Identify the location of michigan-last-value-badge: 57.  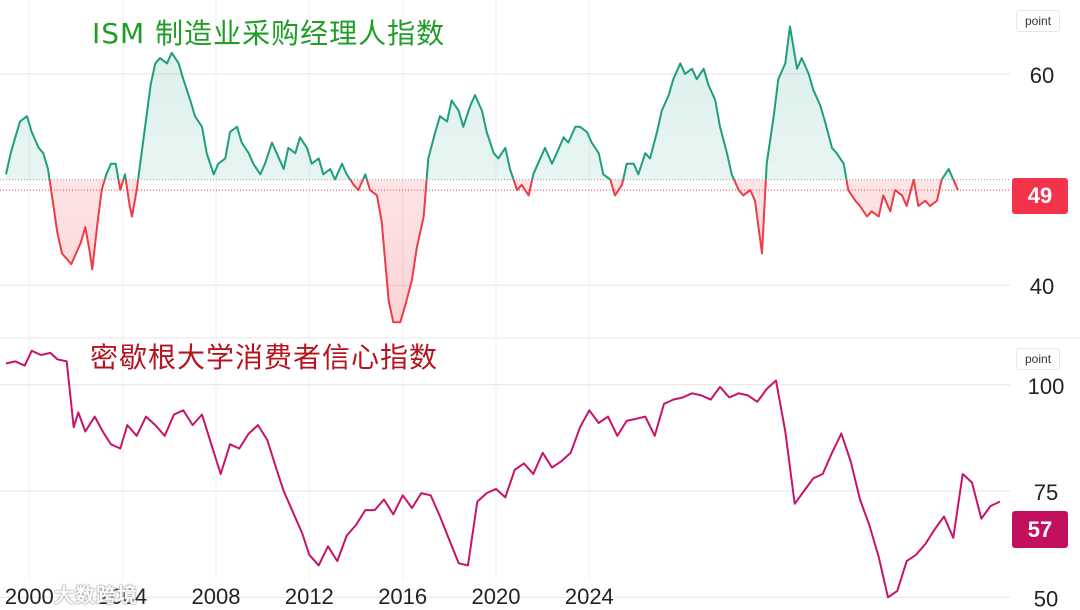
(1040, 529).